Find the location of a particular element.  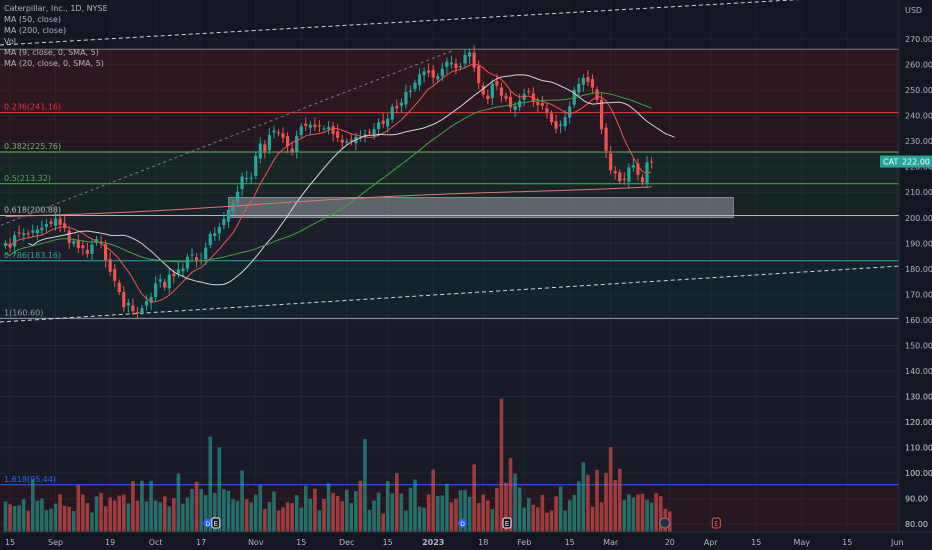

price-axis-background is located at coordinates (915, 275).